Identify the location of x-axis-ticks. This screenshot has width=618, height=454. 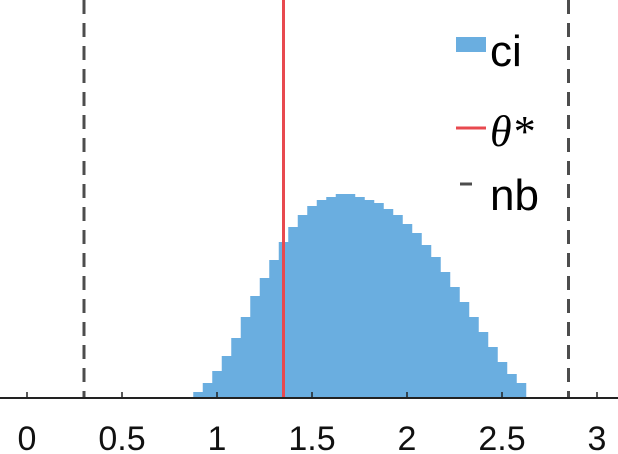
(312, 395).